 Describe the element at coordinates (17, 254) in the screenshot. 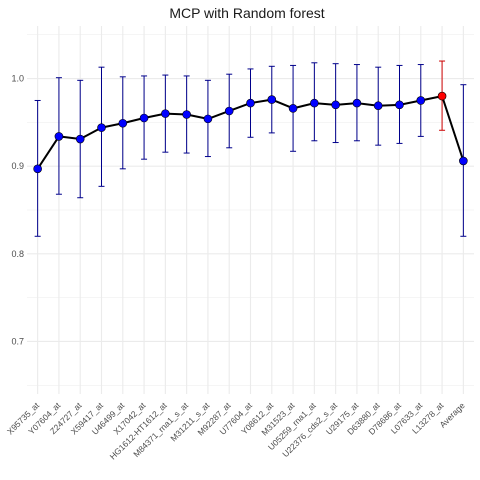

I see `y-tick-label: 0.8` at that location.